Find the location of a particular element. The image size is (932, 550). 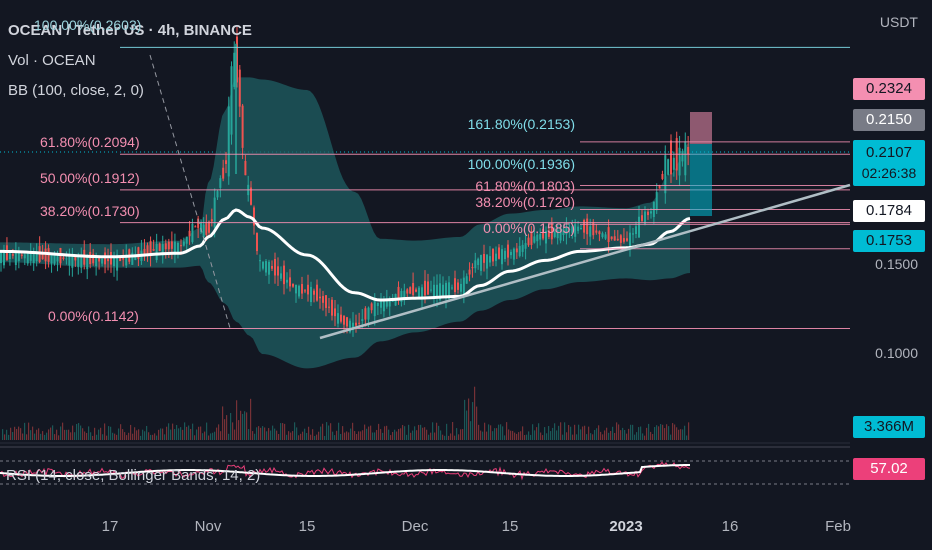

current-price: 0.2107 is located at coordinates (889, 152).